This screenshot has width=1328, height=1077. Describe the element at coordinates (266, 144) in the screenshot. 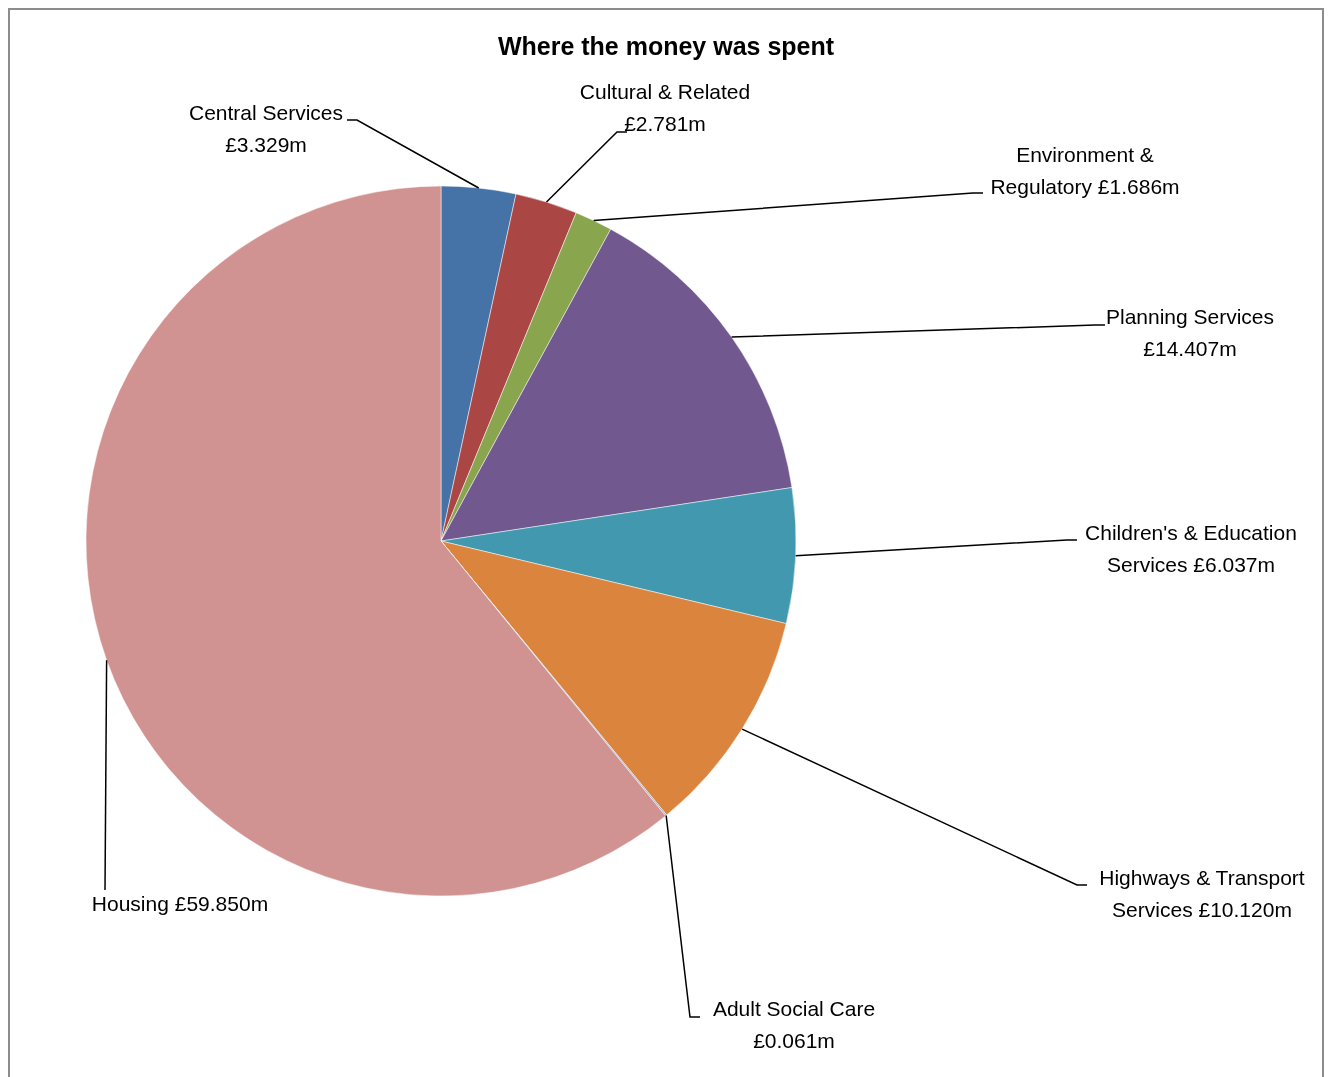

I see `data-label: £3.329m` at that location.